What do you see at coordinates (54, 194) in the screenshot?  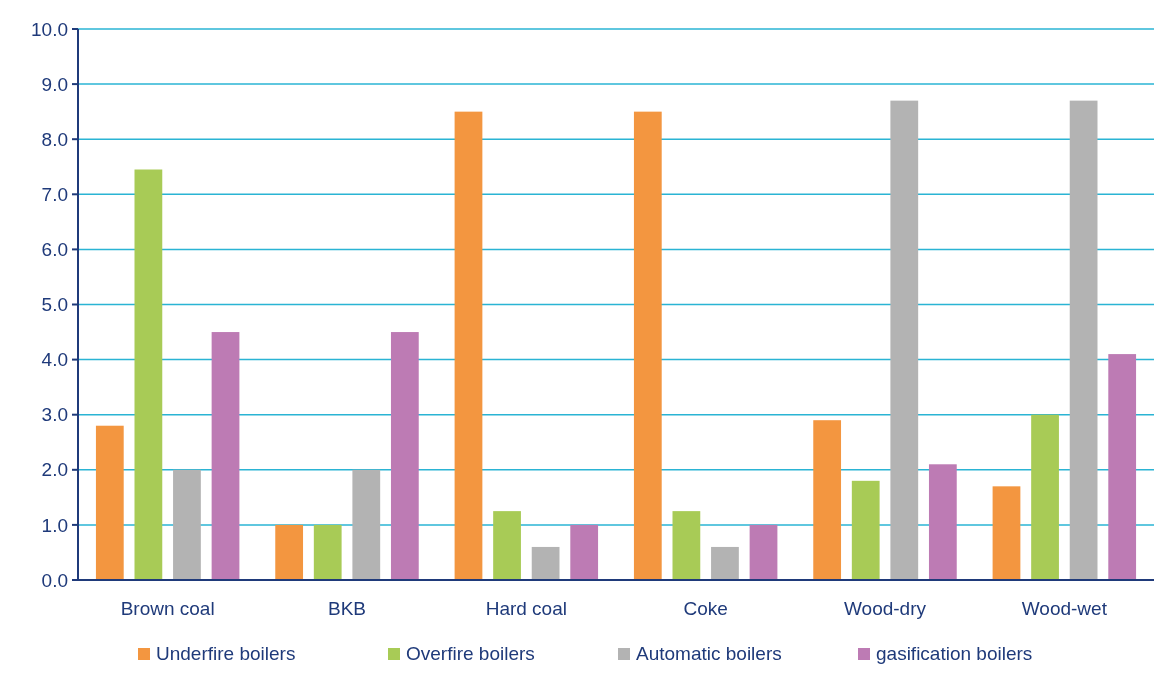 I see `y-tick-label: 7.0` at bounding box center [54, 194].